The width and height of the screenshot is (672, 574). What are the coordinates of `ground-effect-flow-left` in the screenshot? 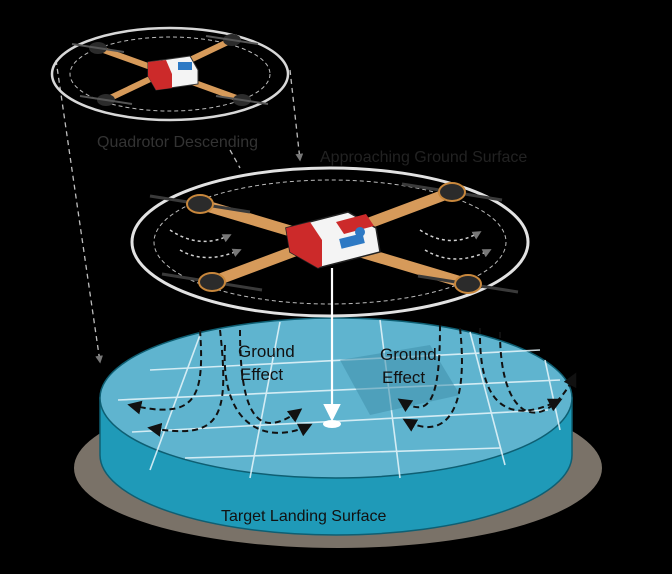 It's located at (220, 383).